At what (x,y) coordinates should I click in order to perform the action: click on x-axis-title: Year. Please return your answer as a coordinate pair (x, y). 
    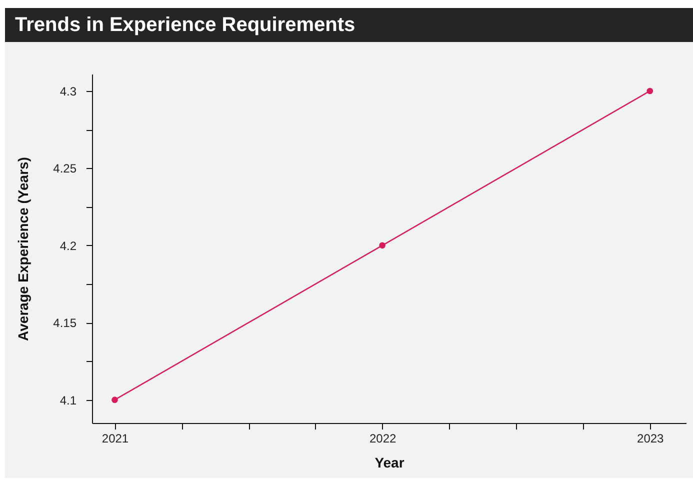
    Looking at the image, I should click on (389, 462).